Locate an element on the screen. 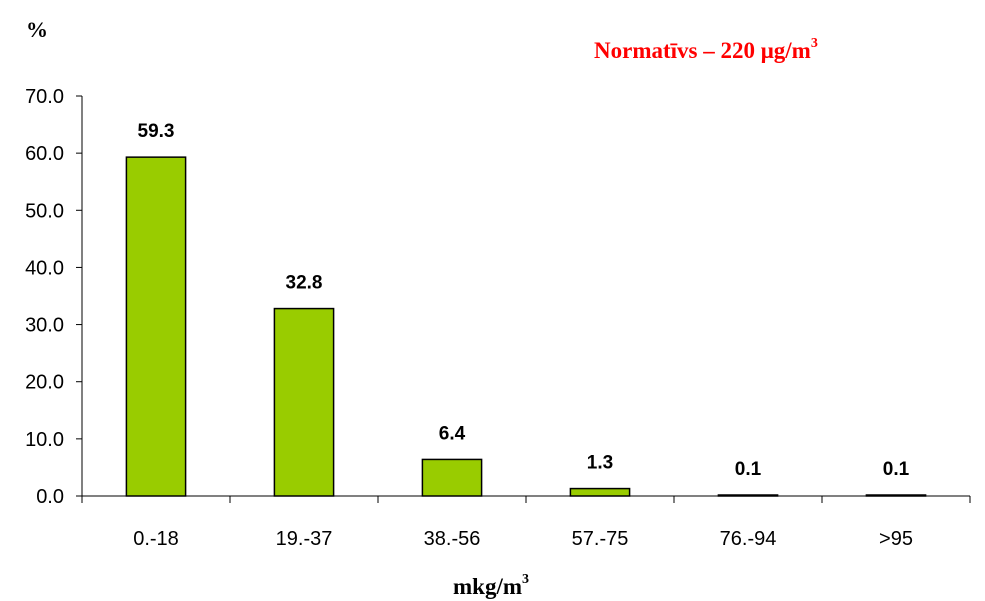  norm-note: Normatīvs – 220 μg/m3 is located at coordinates (706, 49).